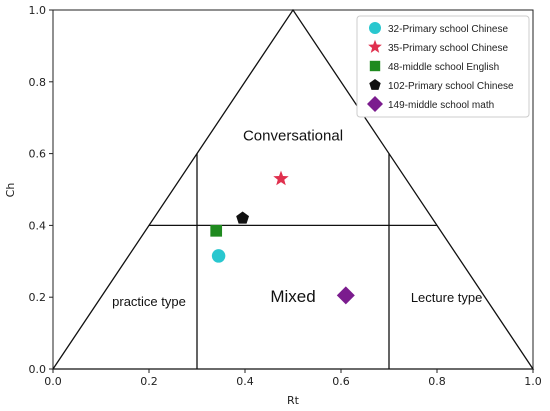 The height and width of the screenshot is (411, 550). Describe the element at coordinates (293, 136) in the screenshot. I see `region-label: Conversational` at that location.